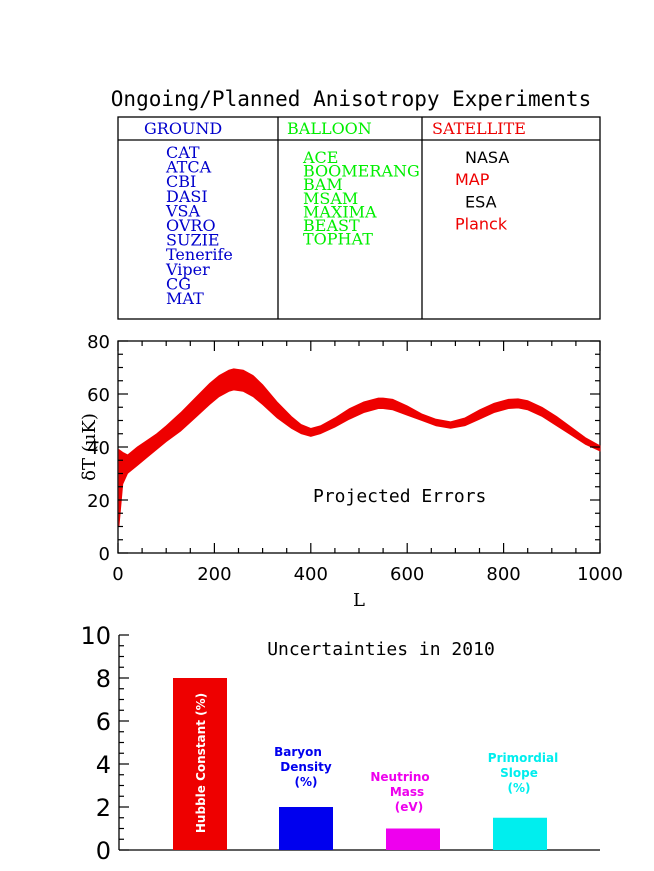 The height and width of the screenshot is (871, 654). I want to click on bar-label-hubble: Hubble Constant (%), so click(201, 763).